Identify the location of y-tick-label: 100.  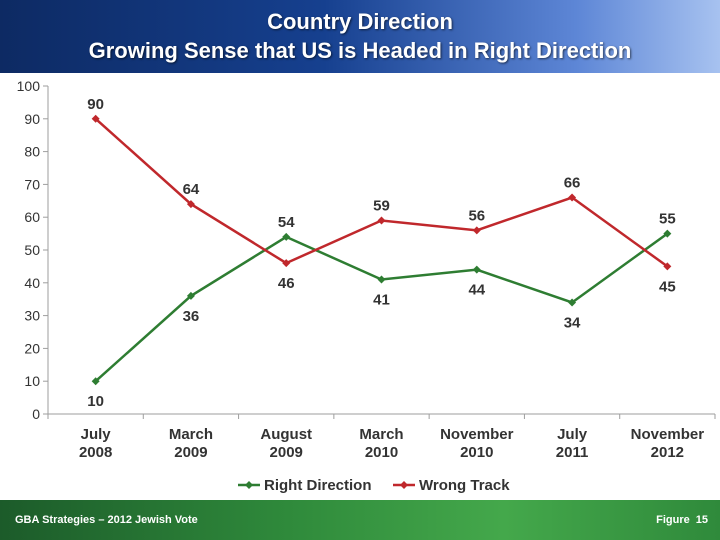
(29, 86).